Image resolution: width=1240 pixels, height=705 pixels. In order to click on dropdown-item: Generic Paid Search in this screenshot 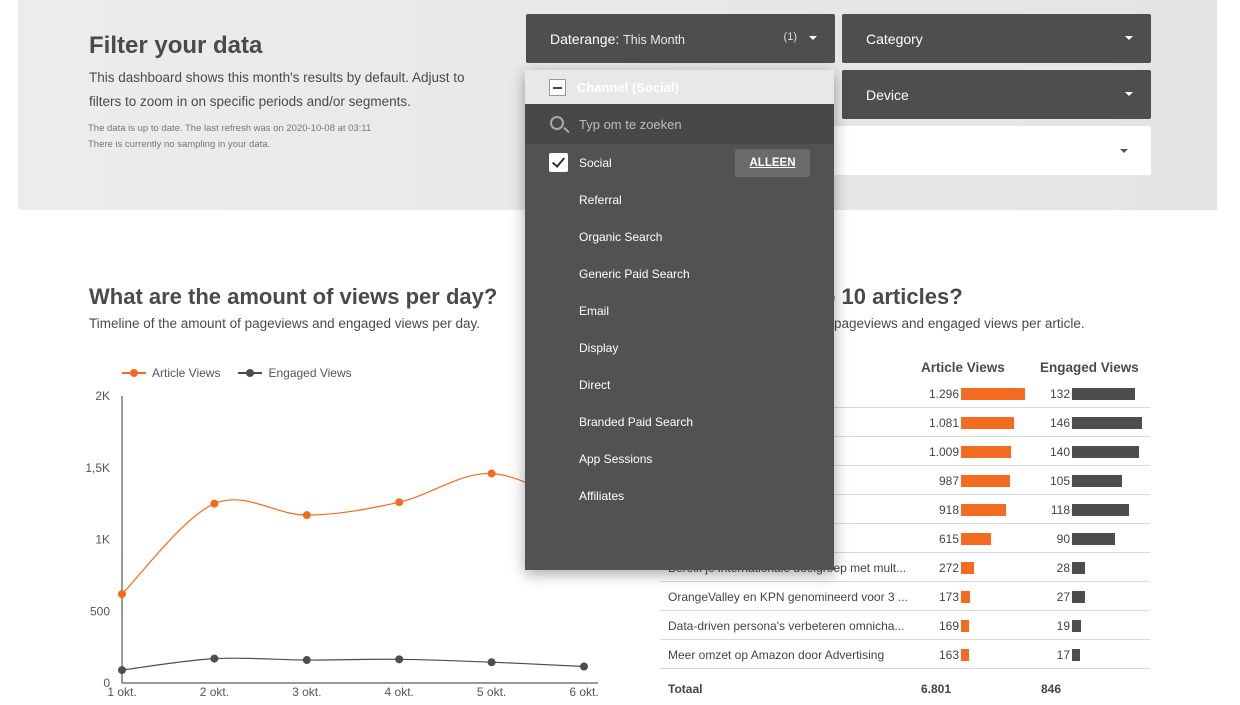, I will do `click(679, 273)`.